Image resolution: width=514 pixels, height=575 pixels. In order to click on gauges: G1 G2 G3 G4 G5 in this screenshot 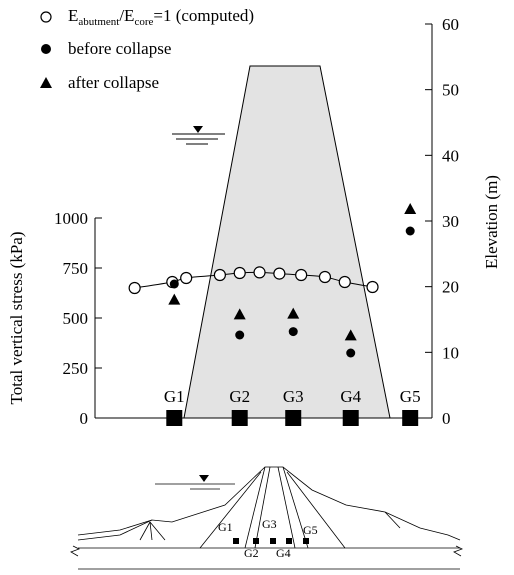, I will do `click(292, 406)`.